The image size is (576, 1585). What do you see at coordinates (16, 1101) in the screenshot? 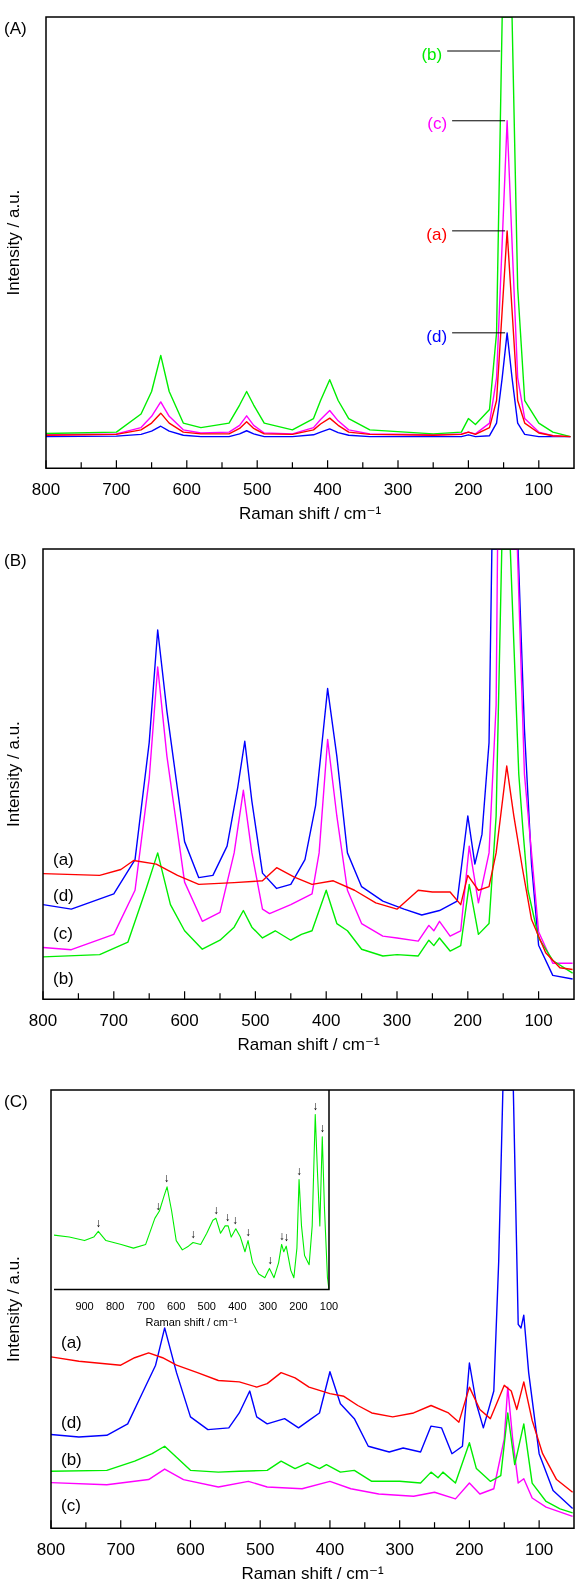
I see `chart-title: (C)` at bounding box center [16, 1101].